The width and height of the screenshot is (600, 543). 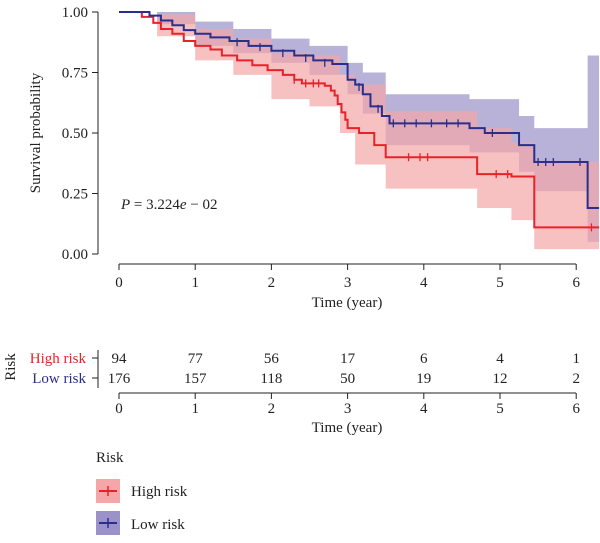 What do you see at coordinates (195, 409) in the screenshot?
I see `risk-x-tick-label: 1` at bounding box center [195, 409].